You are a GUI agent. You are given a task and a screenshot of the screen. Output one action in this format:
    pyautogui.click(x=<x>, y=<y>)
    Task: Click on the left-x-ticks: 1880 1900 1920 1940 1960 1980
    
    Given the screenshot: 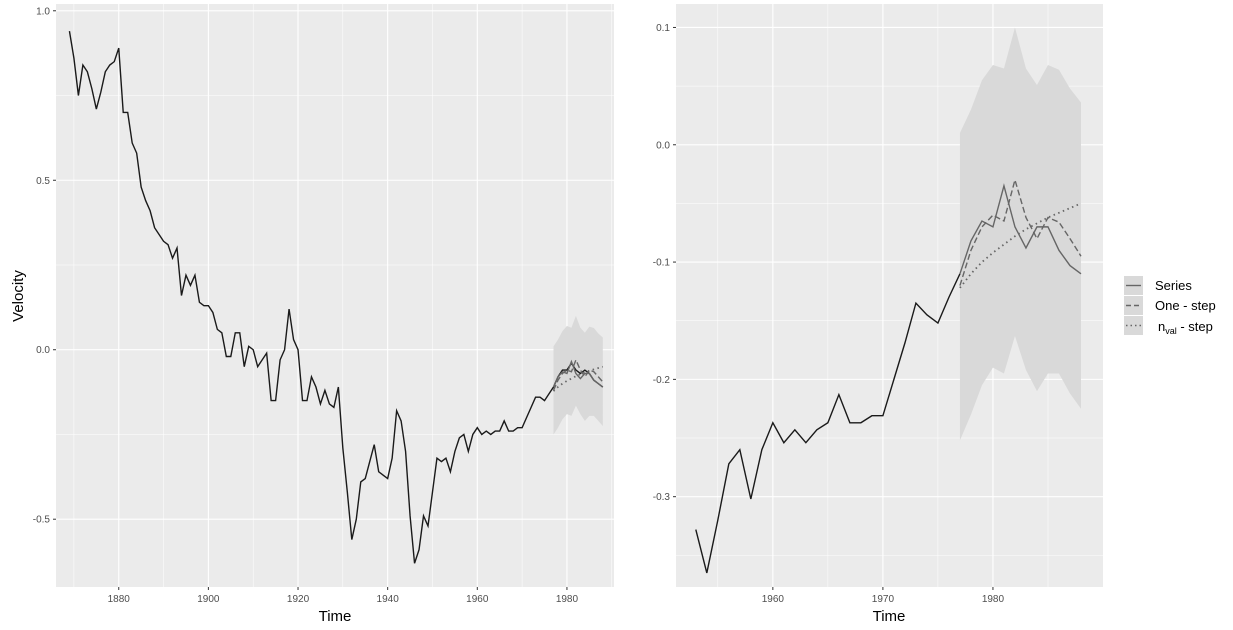 What is the action you would take?
    pyautogui.click(x=343, y=596)
    